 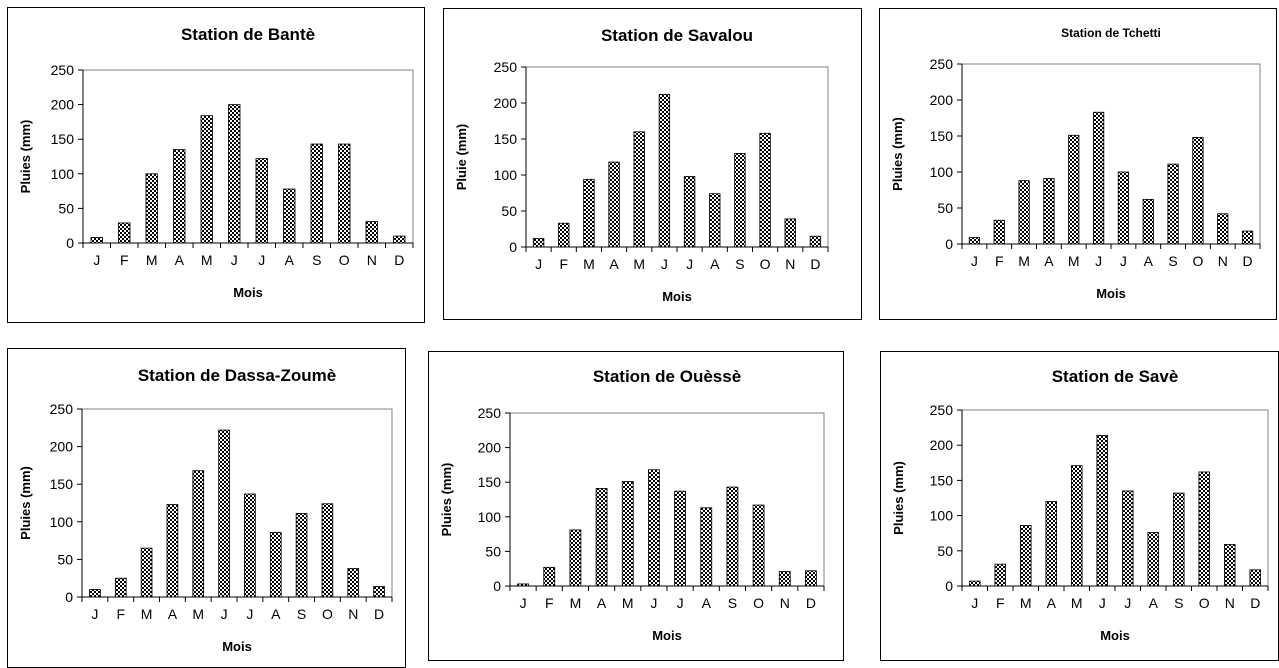 What do you see at coordinates (942, 136) in the screenshot?
I see `y-tick-label: 150` at bounding box center [942, 136].